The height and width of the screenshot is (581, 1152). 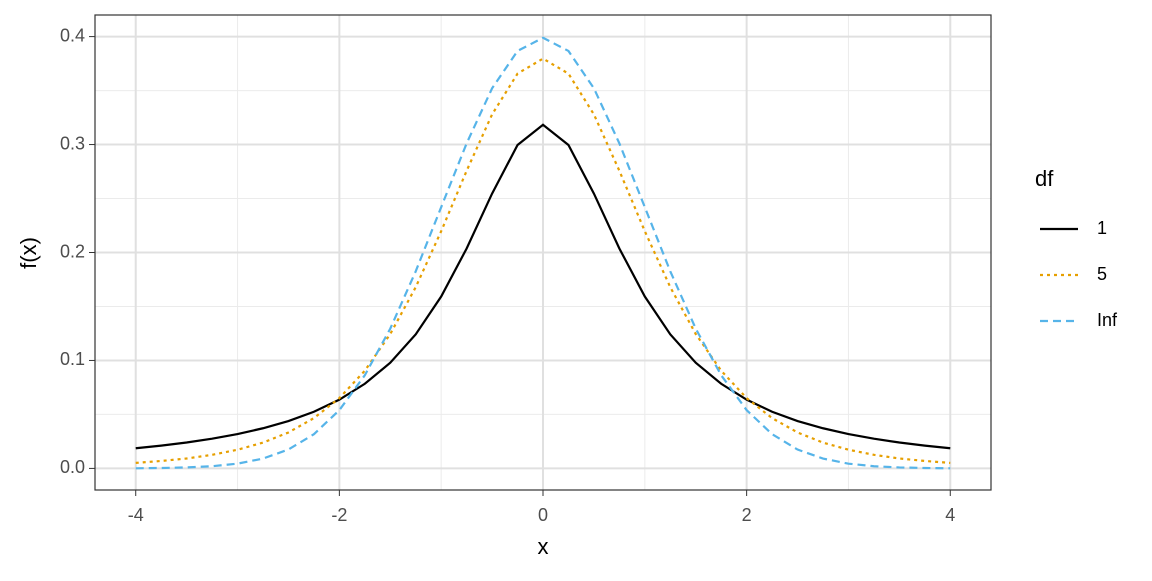 What do you see at coordinates (136, 515) in the screenshot?
I see `x-tick-label: -4` at bounding box center [136, 515].